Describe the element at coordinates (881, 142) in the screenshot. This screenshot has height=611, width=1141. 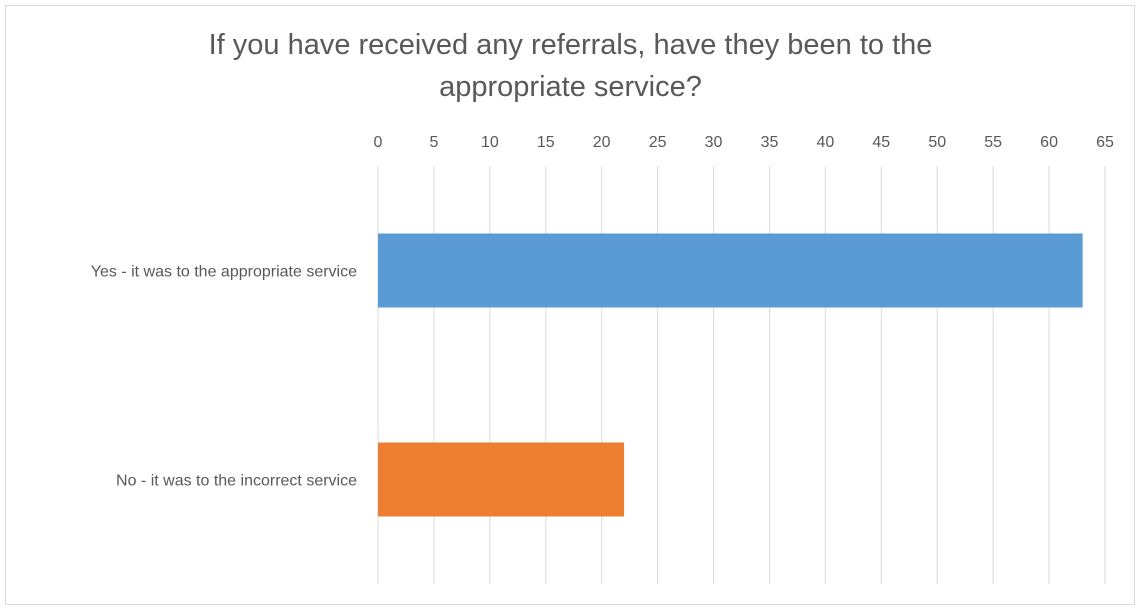
I see `x-tick-label-45: 45` at that location.